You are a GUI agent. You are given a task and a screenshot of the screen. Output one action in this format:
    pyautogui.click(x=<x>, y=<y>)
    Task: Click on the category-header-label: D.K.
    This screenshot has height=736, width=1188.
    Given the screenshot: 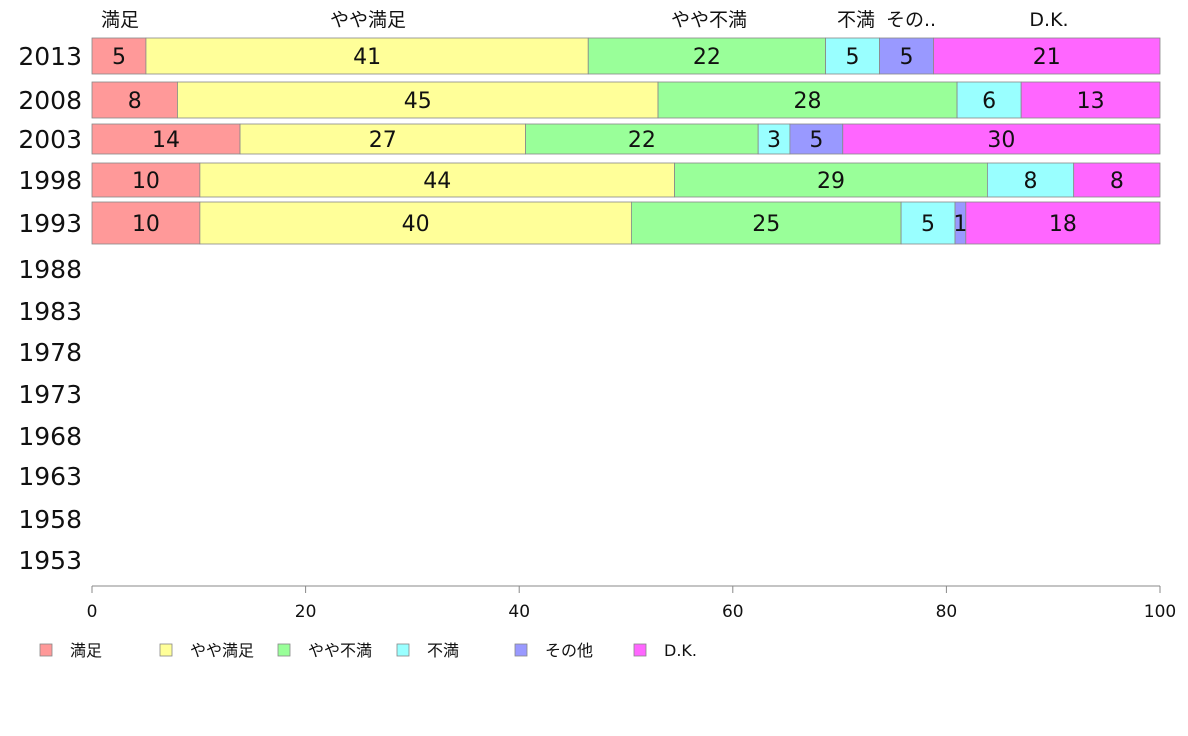 What is the action you would take?
    pyautogui.click(x=1048, y=20)
    